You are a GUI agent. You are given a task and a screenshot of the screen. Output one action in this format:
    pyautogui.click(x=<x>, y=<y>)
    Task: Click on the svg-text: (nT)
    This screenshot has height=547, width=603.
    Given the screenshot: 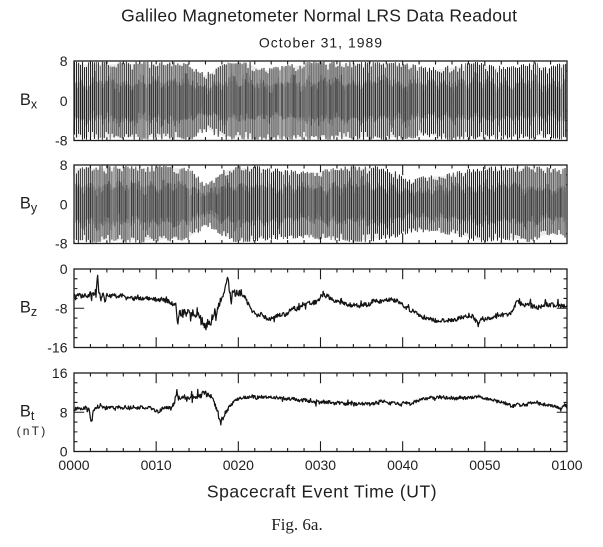 What is the action you would take?
    pyautogui.click(x=32, y=431)
    